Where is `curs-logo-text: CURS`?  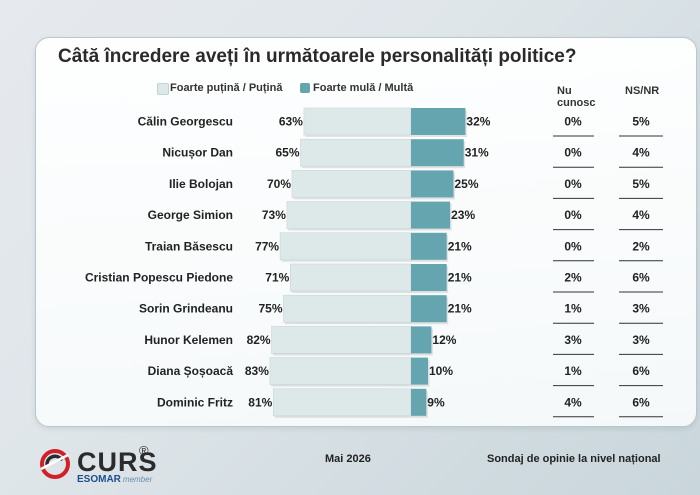 curs-logo-text: CURS is located at coordinates (117, 462).